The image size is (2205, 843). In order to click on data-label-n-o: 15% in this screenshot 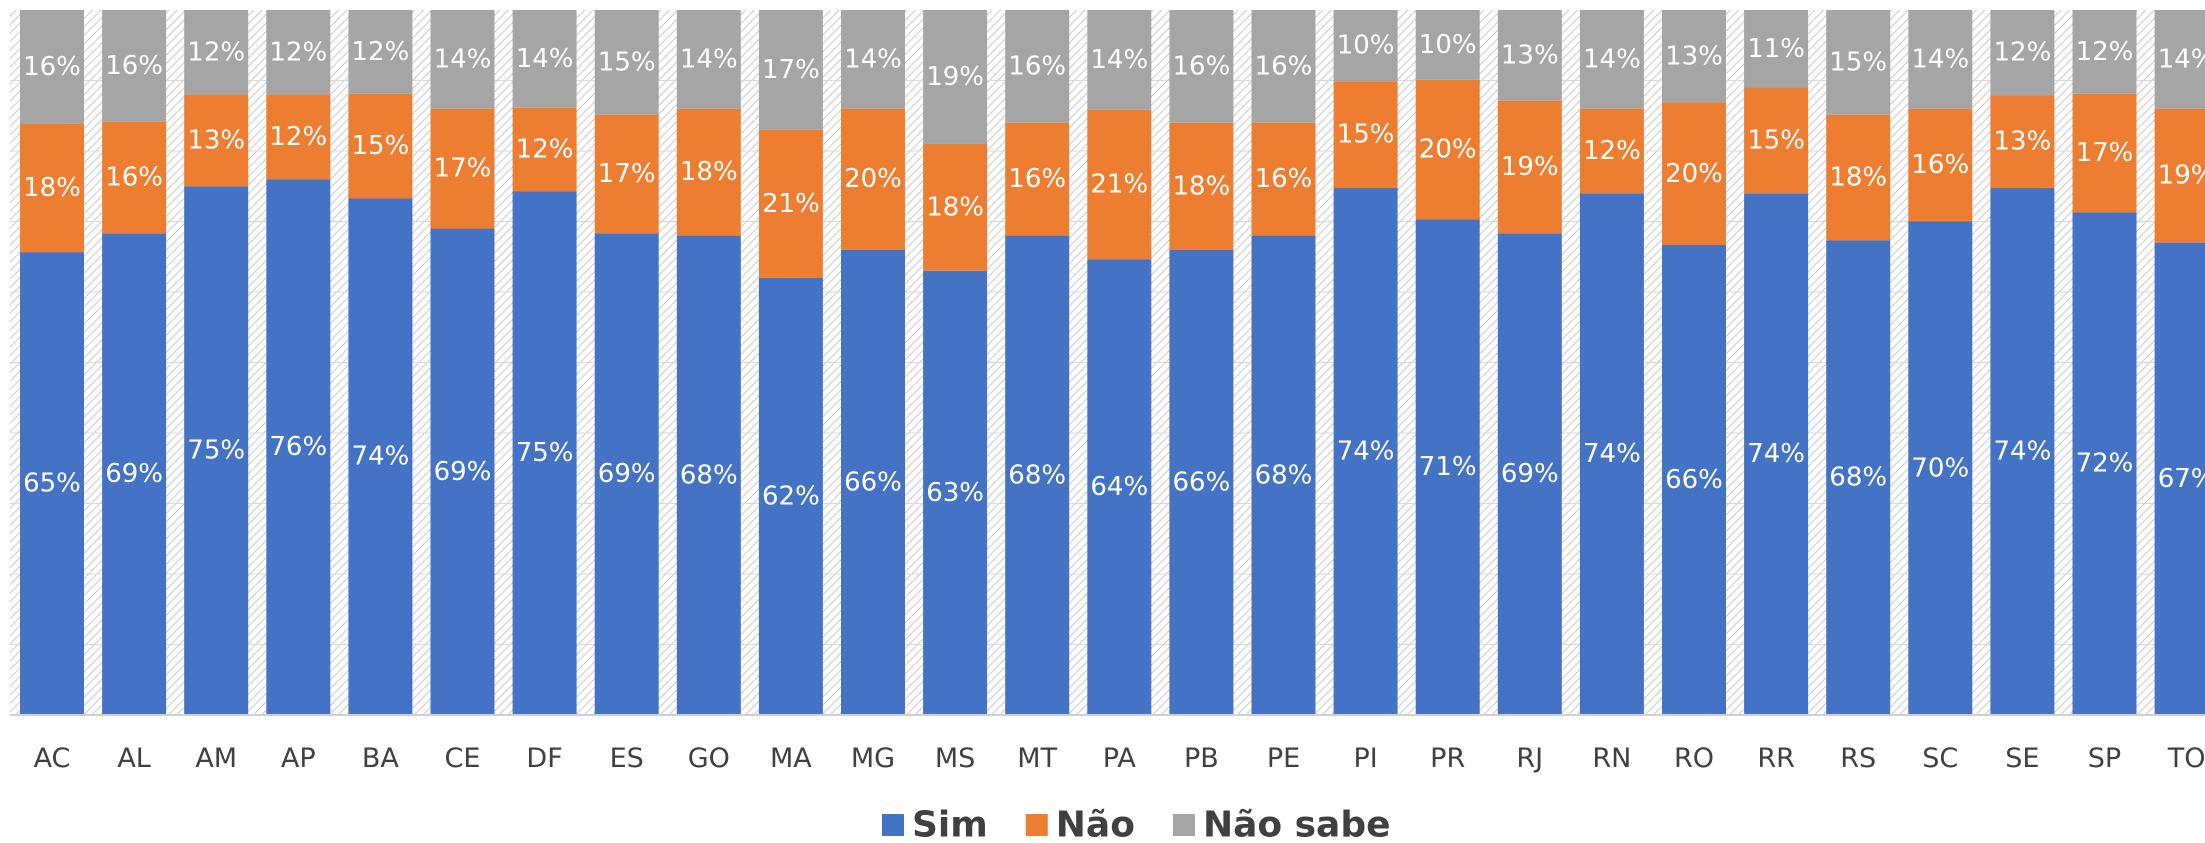, I will do `click(381, 146)`.